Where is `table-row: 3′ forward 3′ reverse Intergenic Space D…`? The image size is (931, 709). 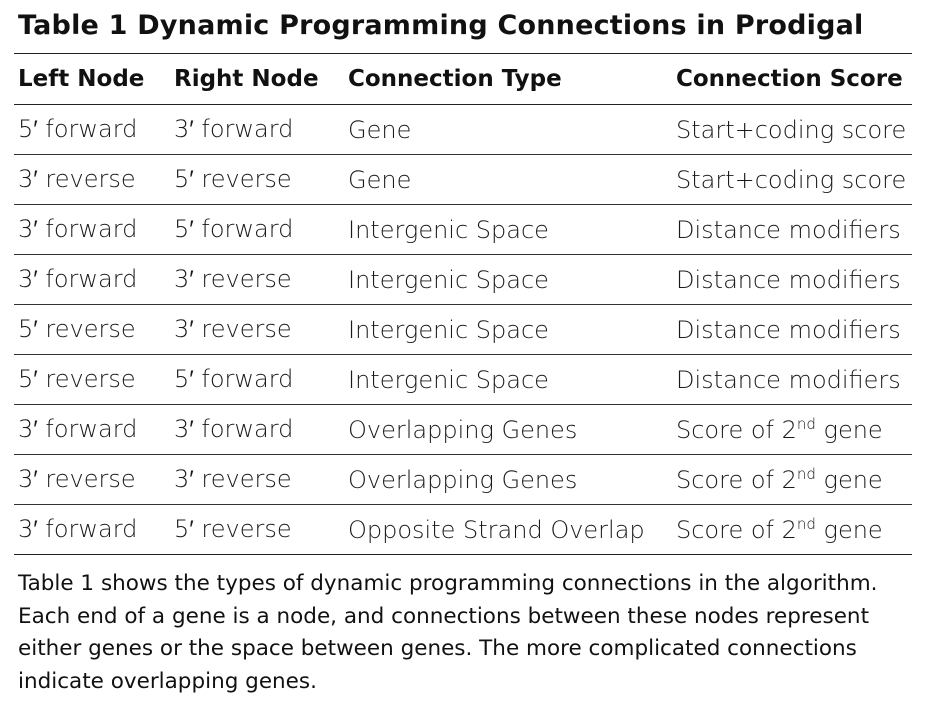
table-row: 3′ forward 3′ reverse Intergenic Space D… is located at coordinates (463, 279).